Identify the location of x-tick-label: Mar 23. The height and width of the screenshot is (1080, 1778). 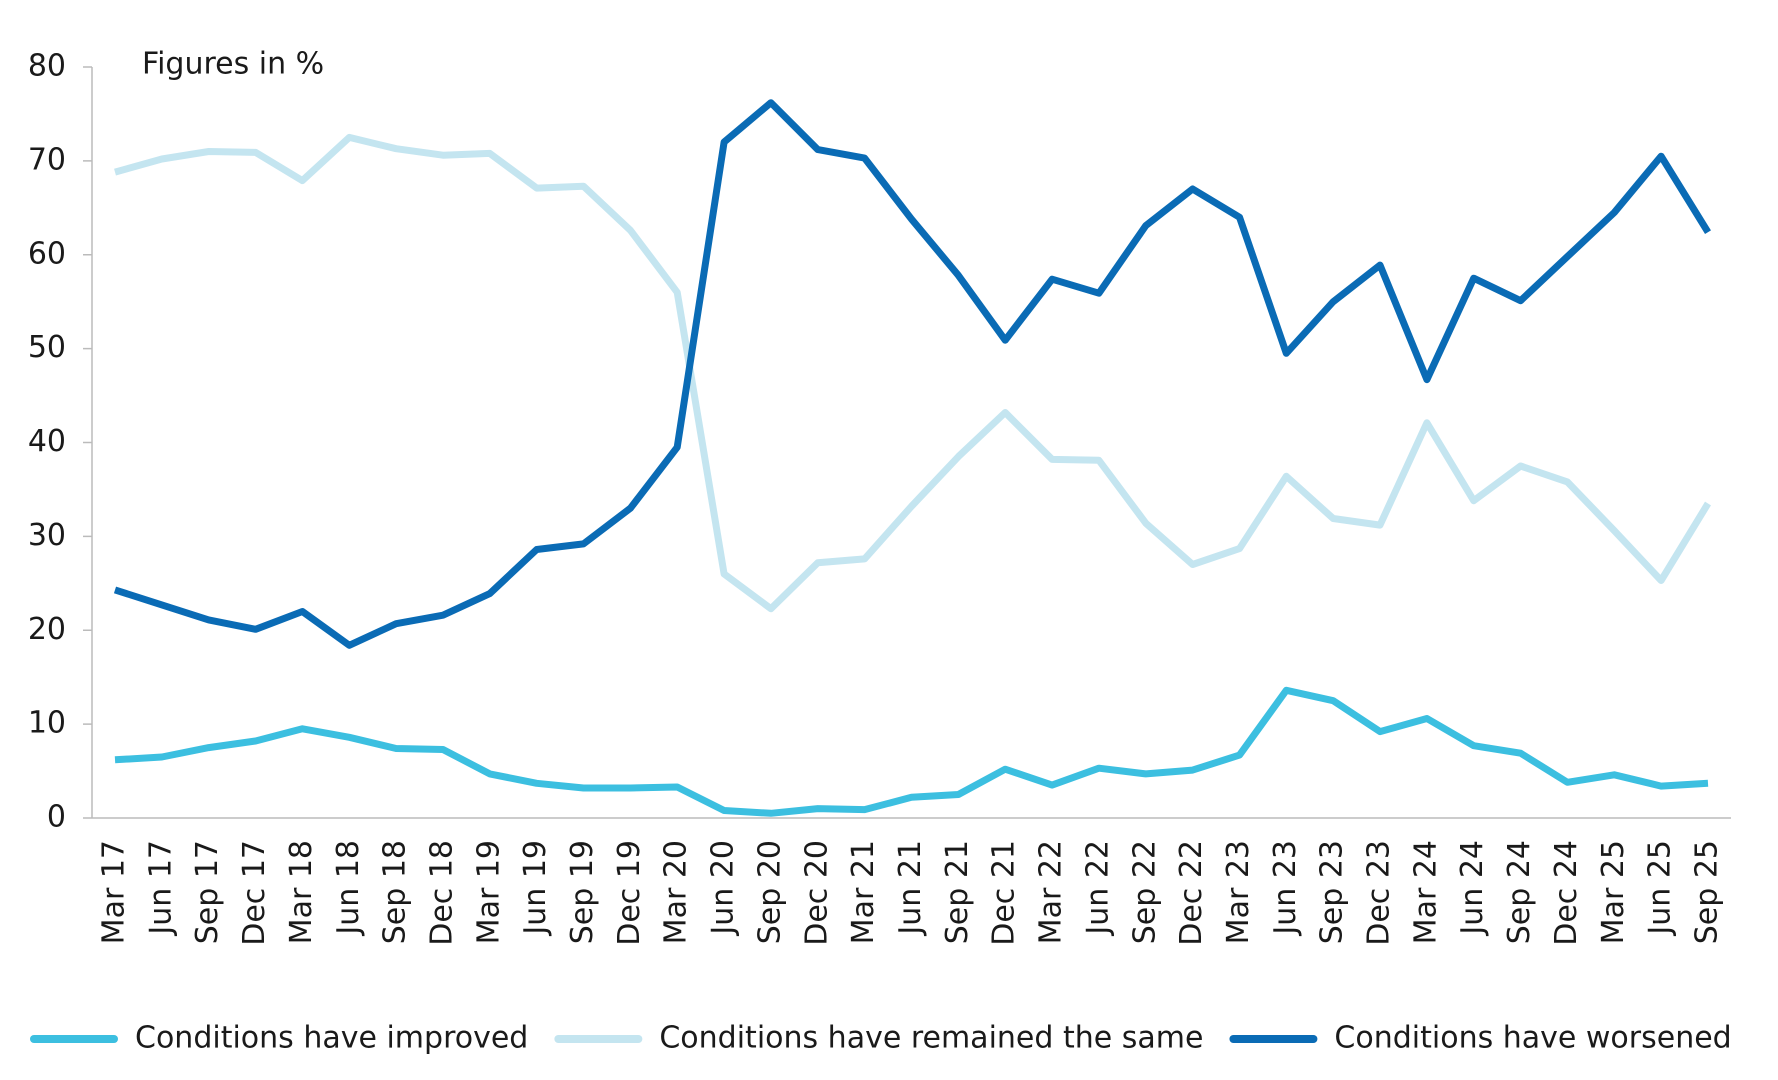
(1238, 892).